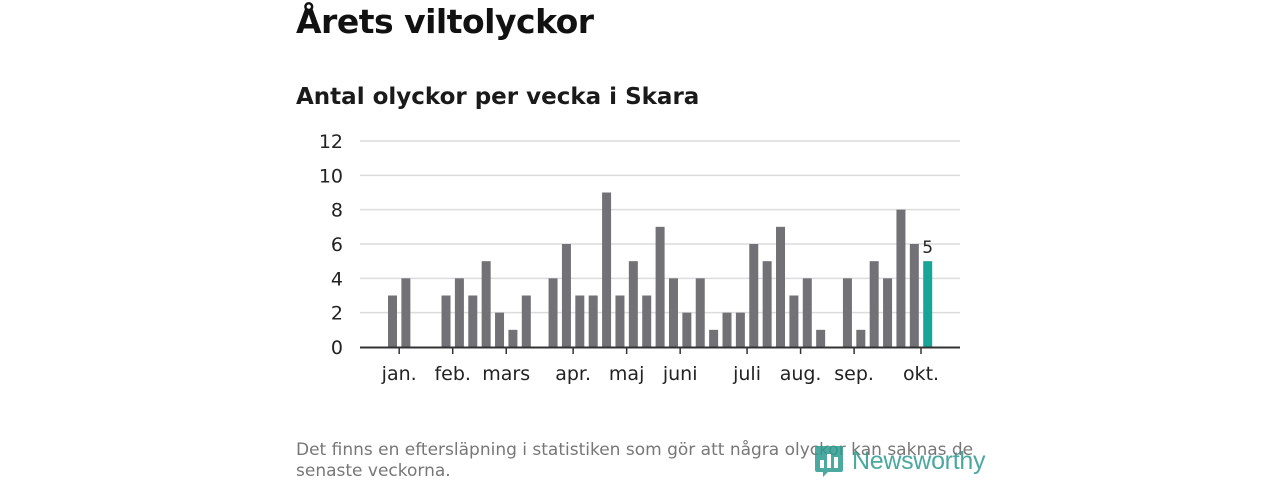  I want to click on y-tick-label: 6, so click(337, 245).